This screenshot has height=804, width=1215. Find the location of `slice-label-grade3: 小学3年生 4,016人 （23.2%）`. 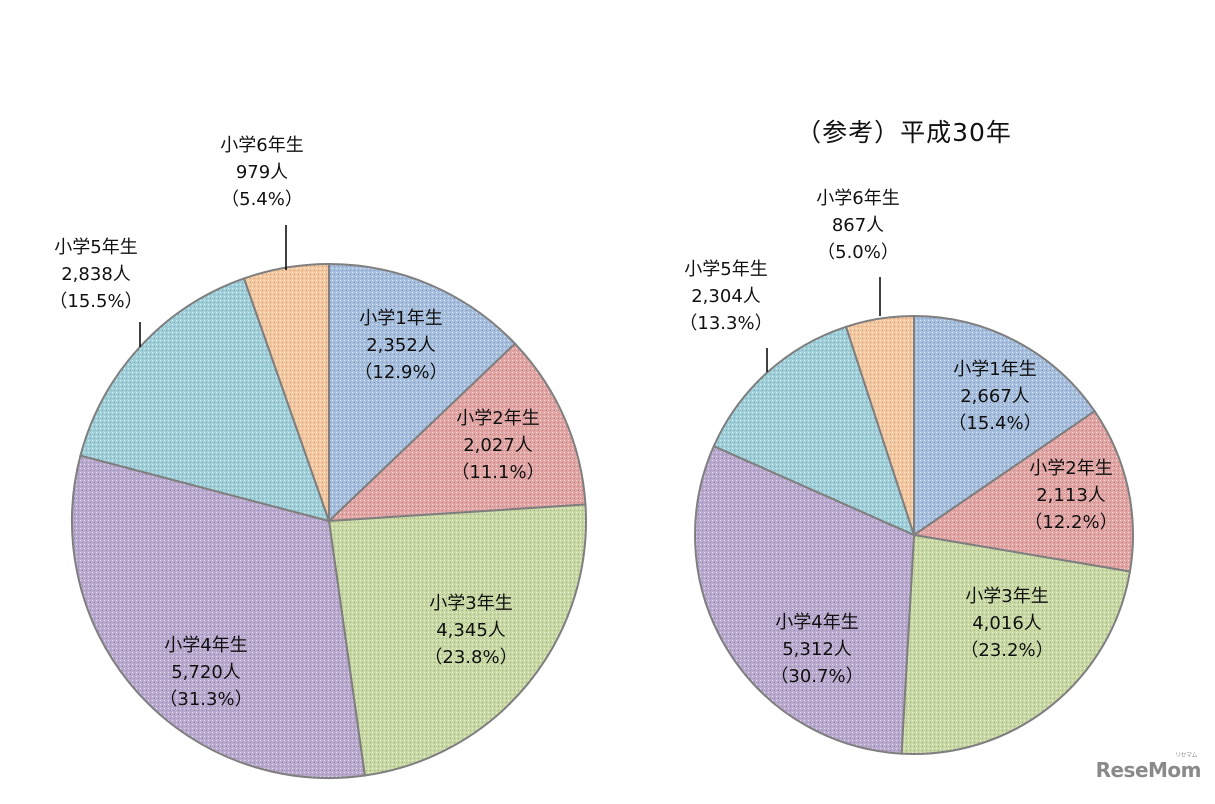

slice-label-grade3: 小学3年生 4,016人 （23.2%） is located at coordinates (1006, 623).